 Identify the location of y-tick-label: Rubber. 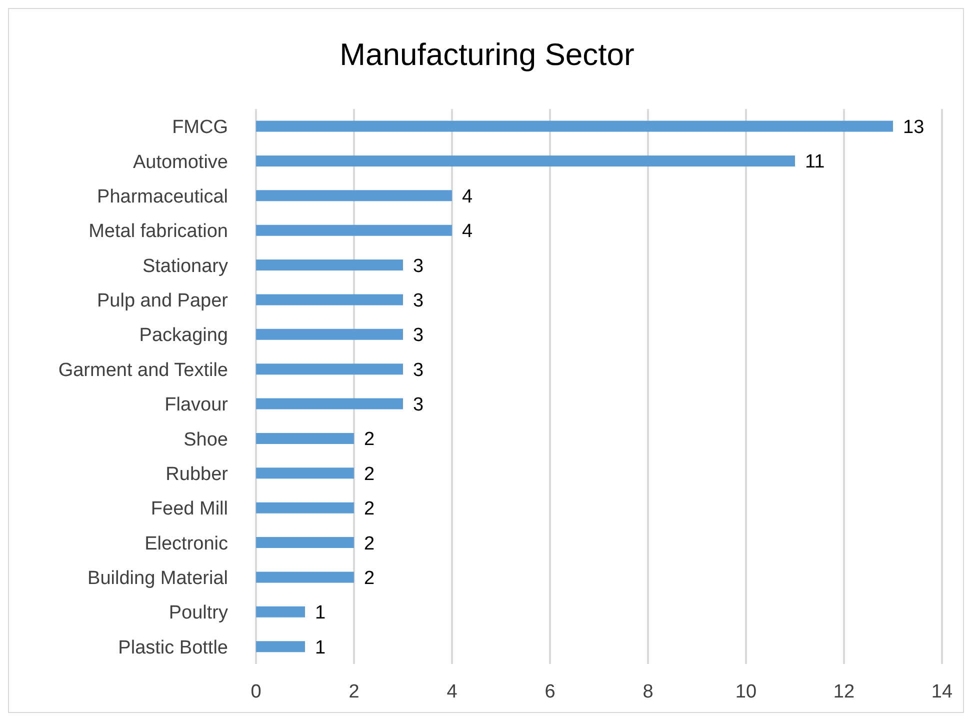
(197, 474).